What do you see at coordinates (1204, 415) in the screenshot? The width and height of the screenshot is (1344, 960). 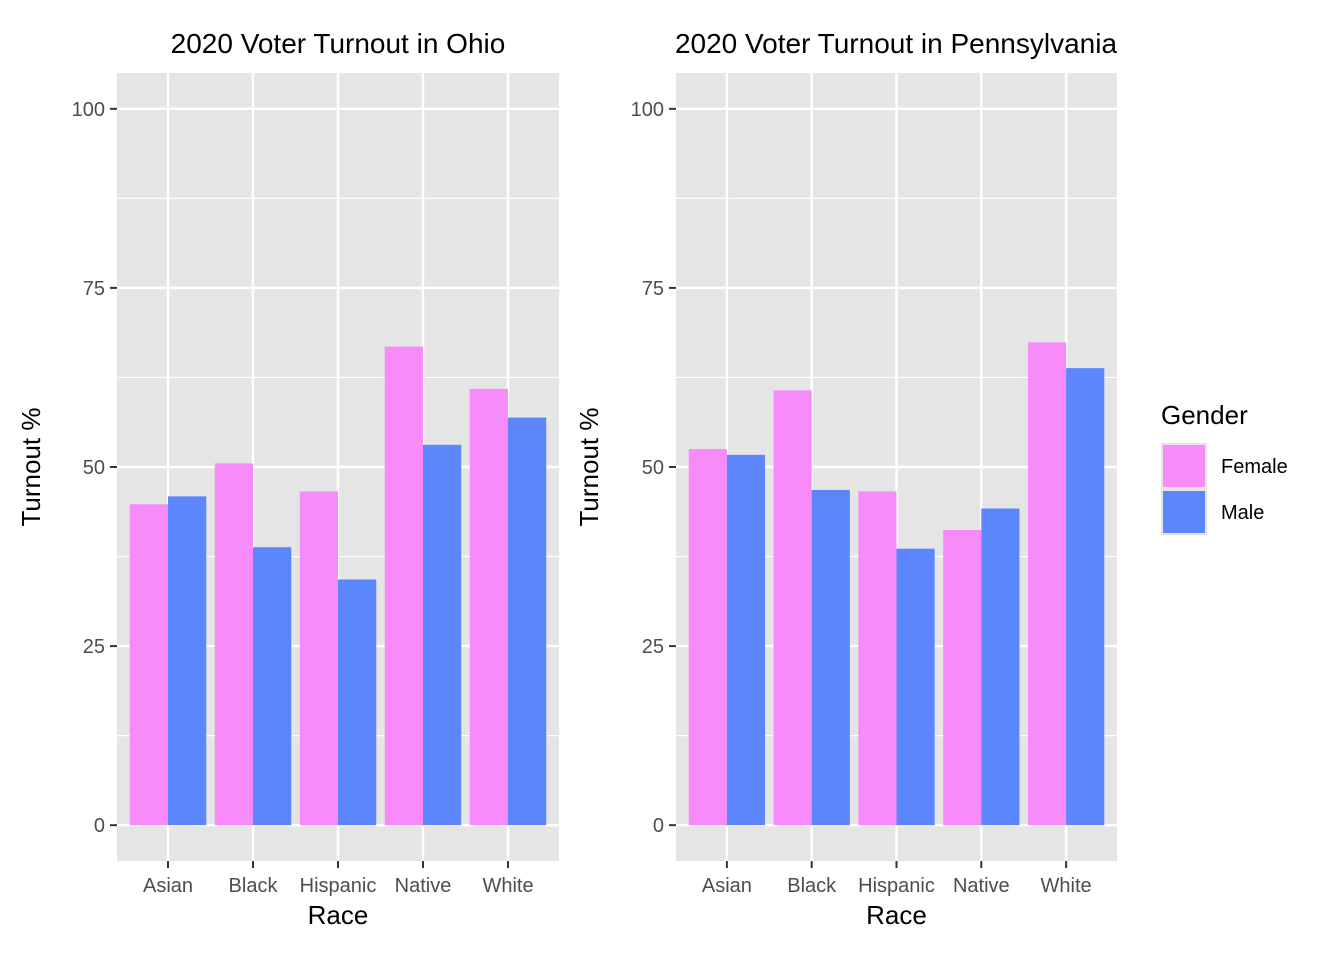 I see `legend-title: Gender` at bounding box center [1204, 415].